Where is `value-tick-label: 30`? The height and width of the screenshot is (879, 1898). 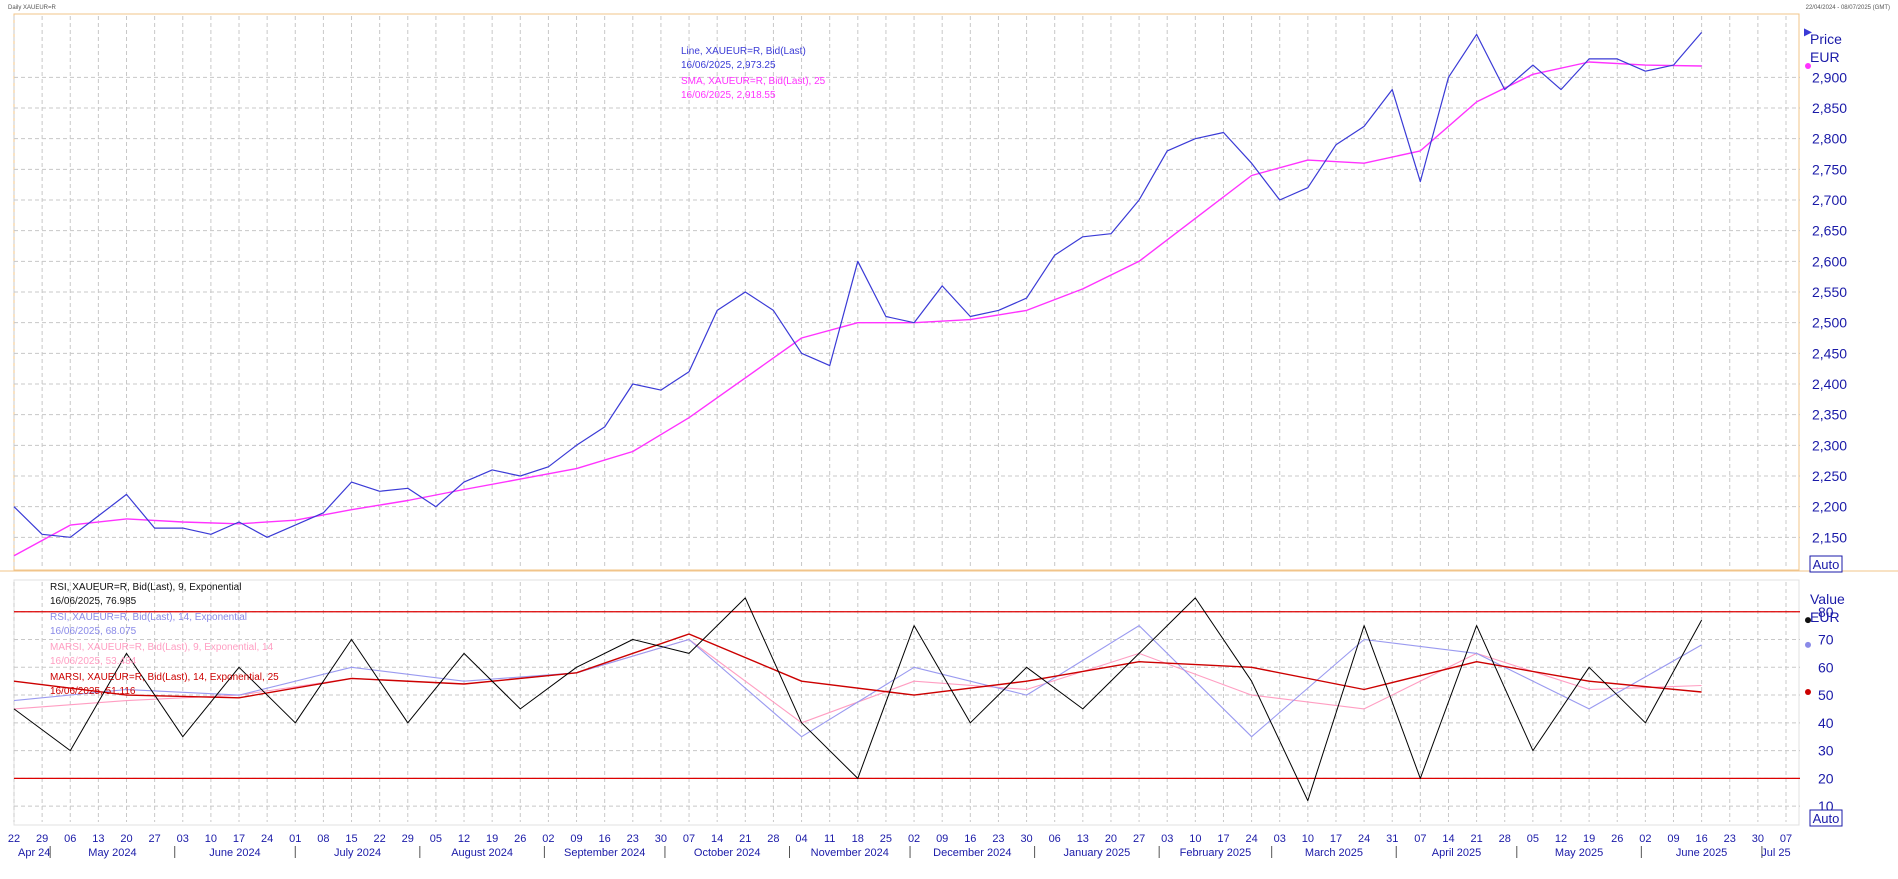
value-tick-label: 30 is located at coordinates (1826, 751).